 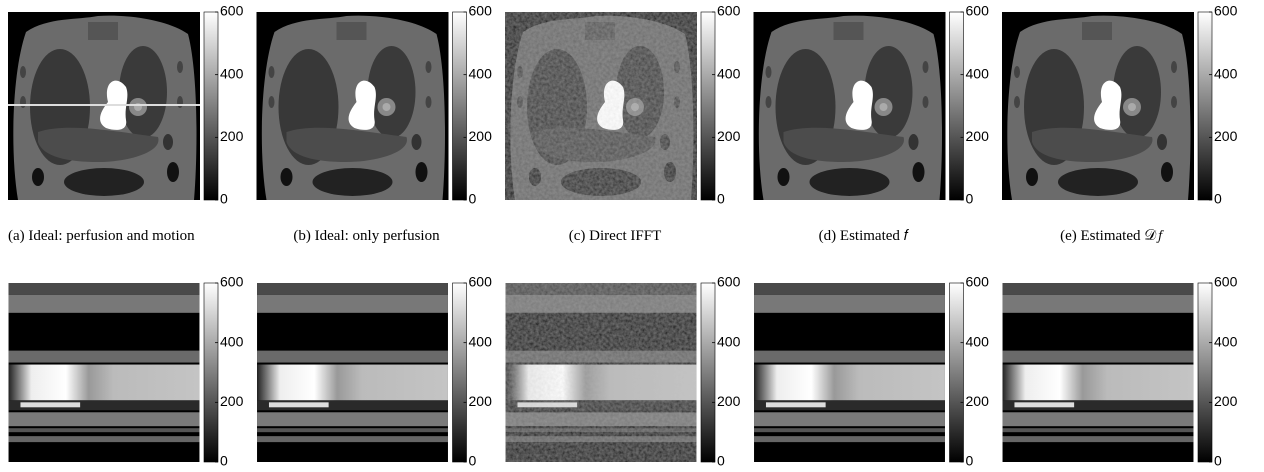 I want to click on caption: (e) Estimated 𝒟𝑓, so click(x=1112, y=236).